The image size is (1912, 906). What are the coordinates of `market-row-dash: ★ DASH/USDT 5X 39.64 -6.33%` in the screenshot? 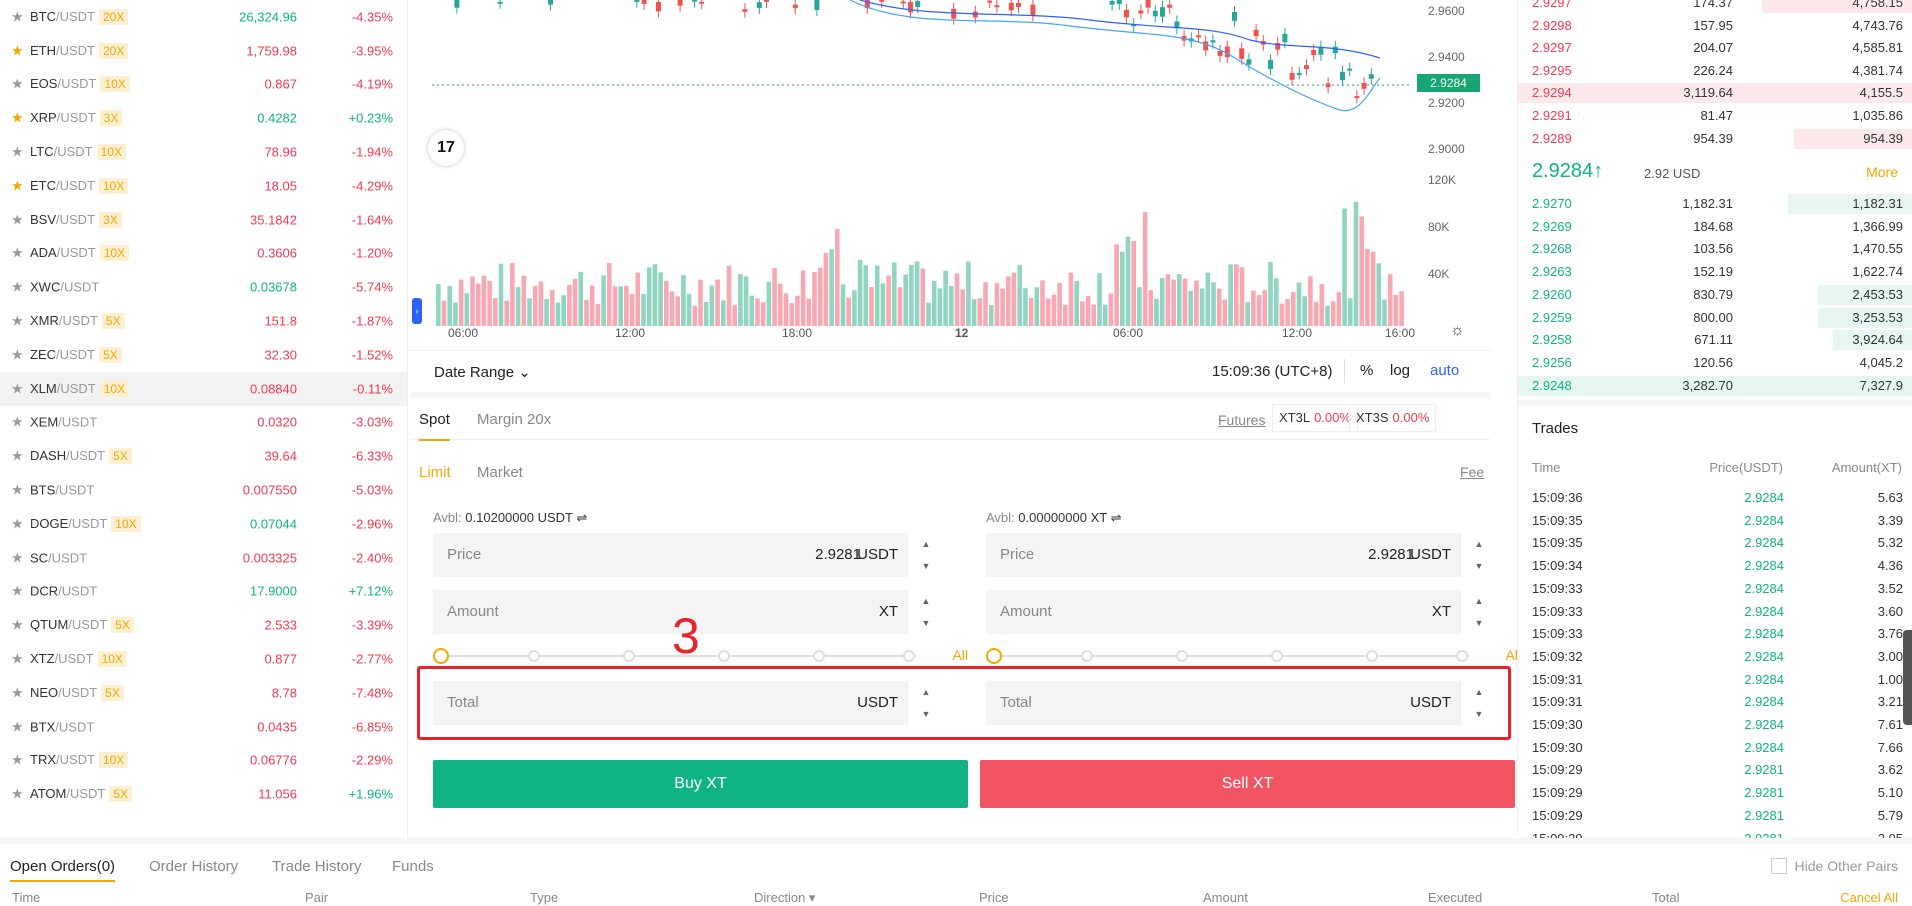 It's located at (203, 456).